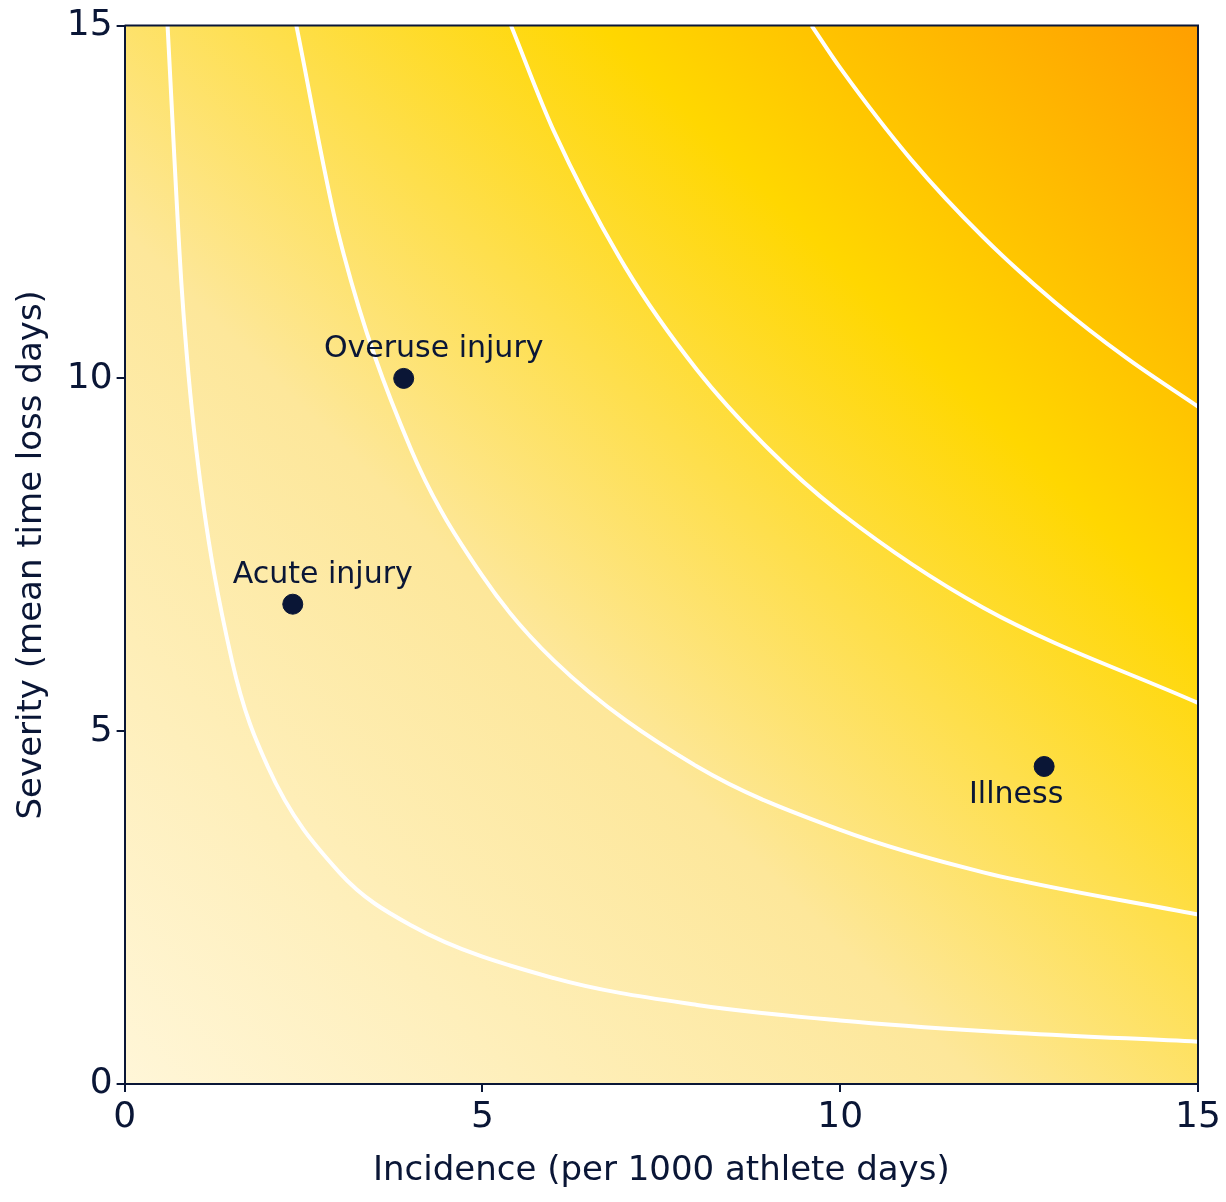  I want to click on y-tick-label: 5, so click(101, 728).